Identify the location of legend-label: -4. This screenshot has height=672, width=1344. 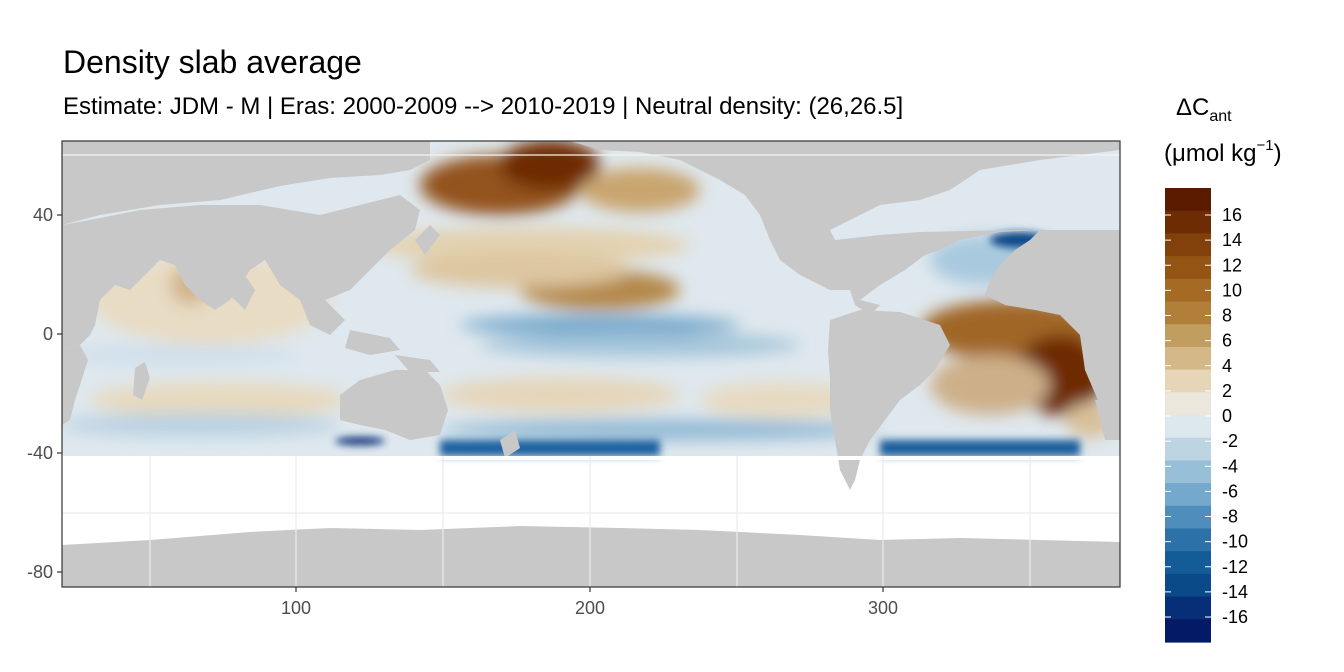
(1230, 466).